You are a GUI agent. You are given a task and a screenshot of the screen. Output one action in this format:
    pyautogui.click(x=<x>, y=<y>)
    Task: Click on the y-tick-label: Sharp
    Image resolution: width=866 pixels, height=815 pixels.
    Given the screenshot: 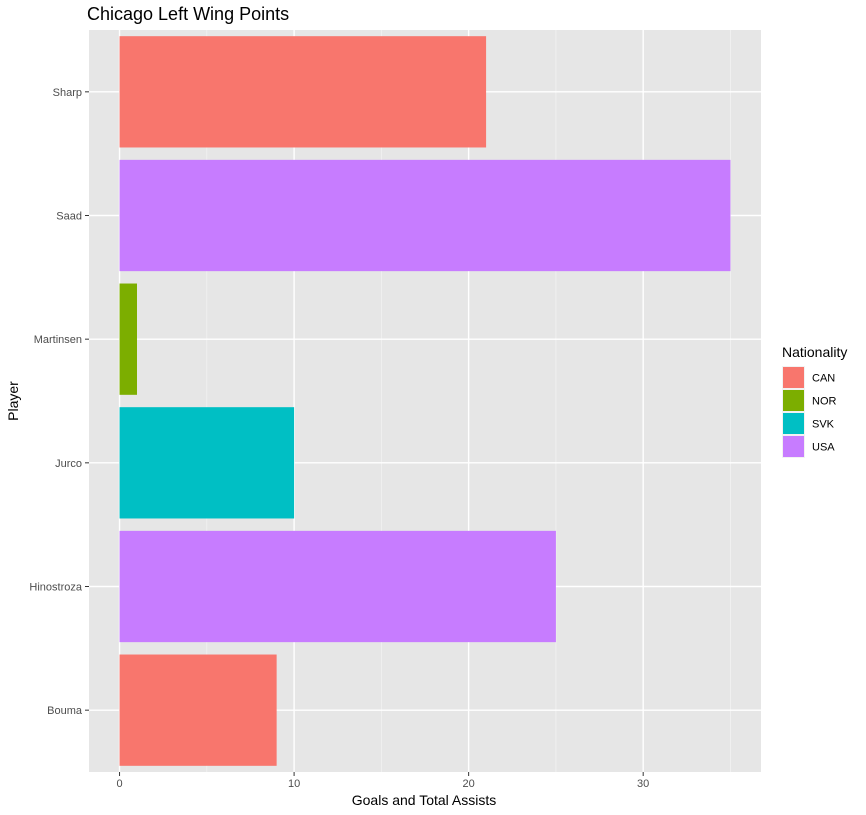 What is the action you would take?
    pyautogui.click(x=67, y=93)
    